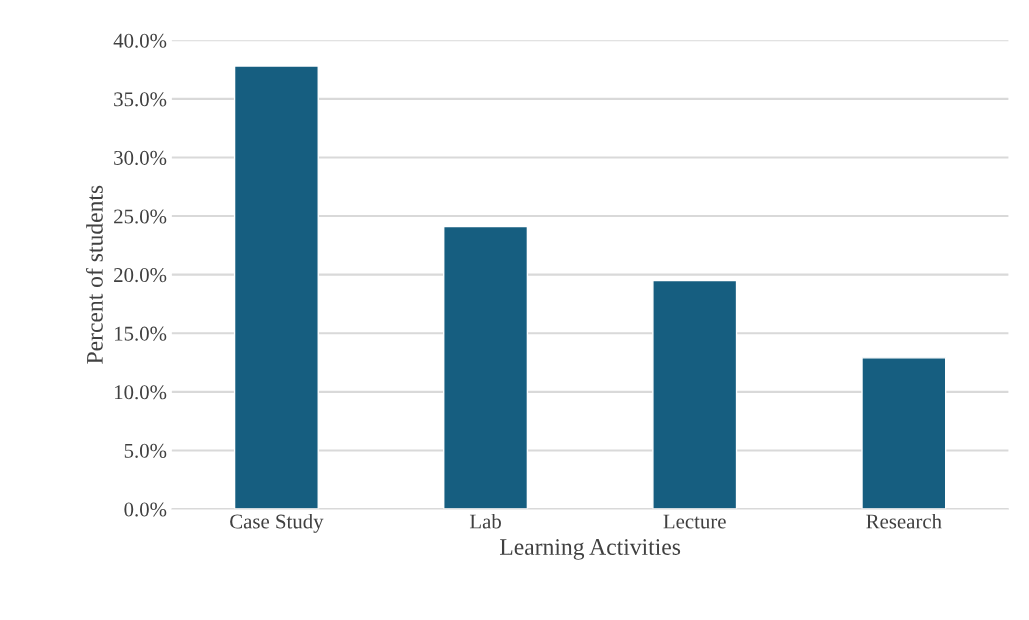  What do you see at coordinates (140, 99) in the screenshot?
I see `y-tick-label: 35.0%` at bounding box center [140, 99].